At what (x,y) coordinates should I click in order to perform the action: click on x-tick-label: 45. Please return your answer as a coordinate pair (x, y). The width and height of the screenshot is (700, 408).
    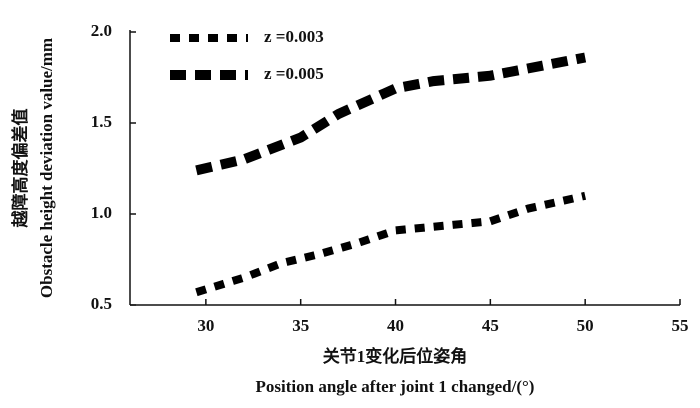
    Looking at the image, I should click on (490, 325).